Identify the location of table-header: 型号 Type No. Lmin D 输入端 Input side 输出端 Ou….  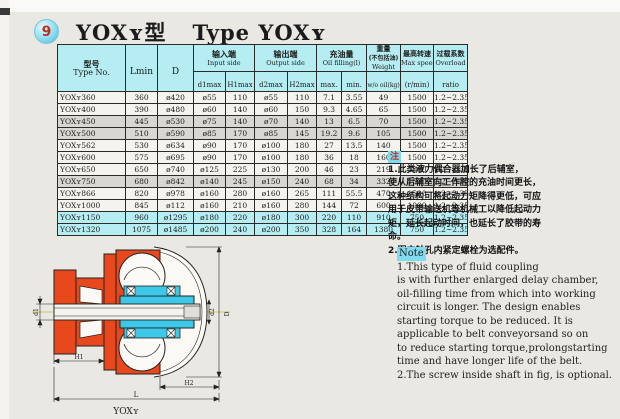
(263, 68).